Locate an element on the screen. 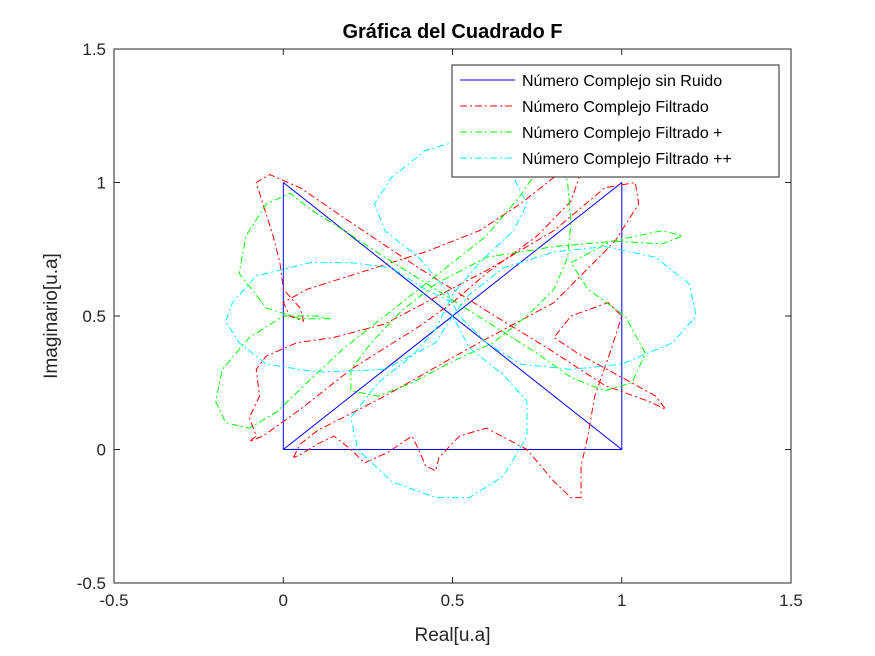  x-tick-label: -0.5 is located at coordinates (113, 600).